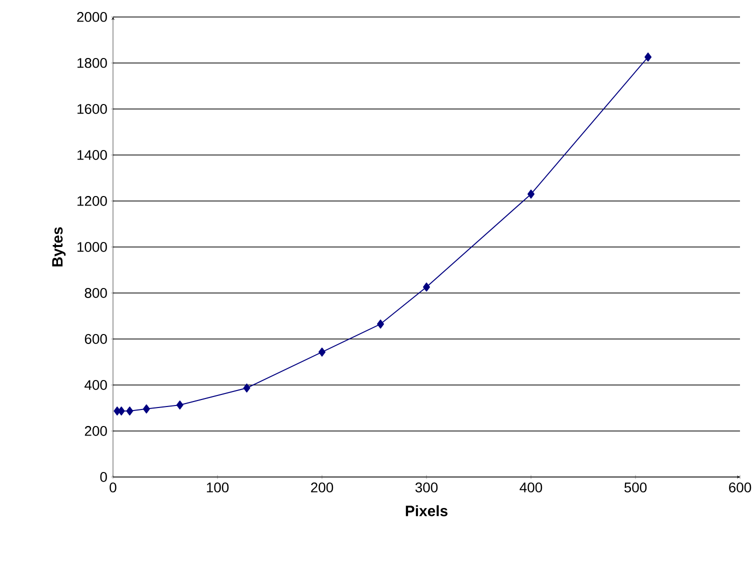 The height and width of the screenshot is (564, 756). I want to click on x-tick-label: 500, so click(635, 487).